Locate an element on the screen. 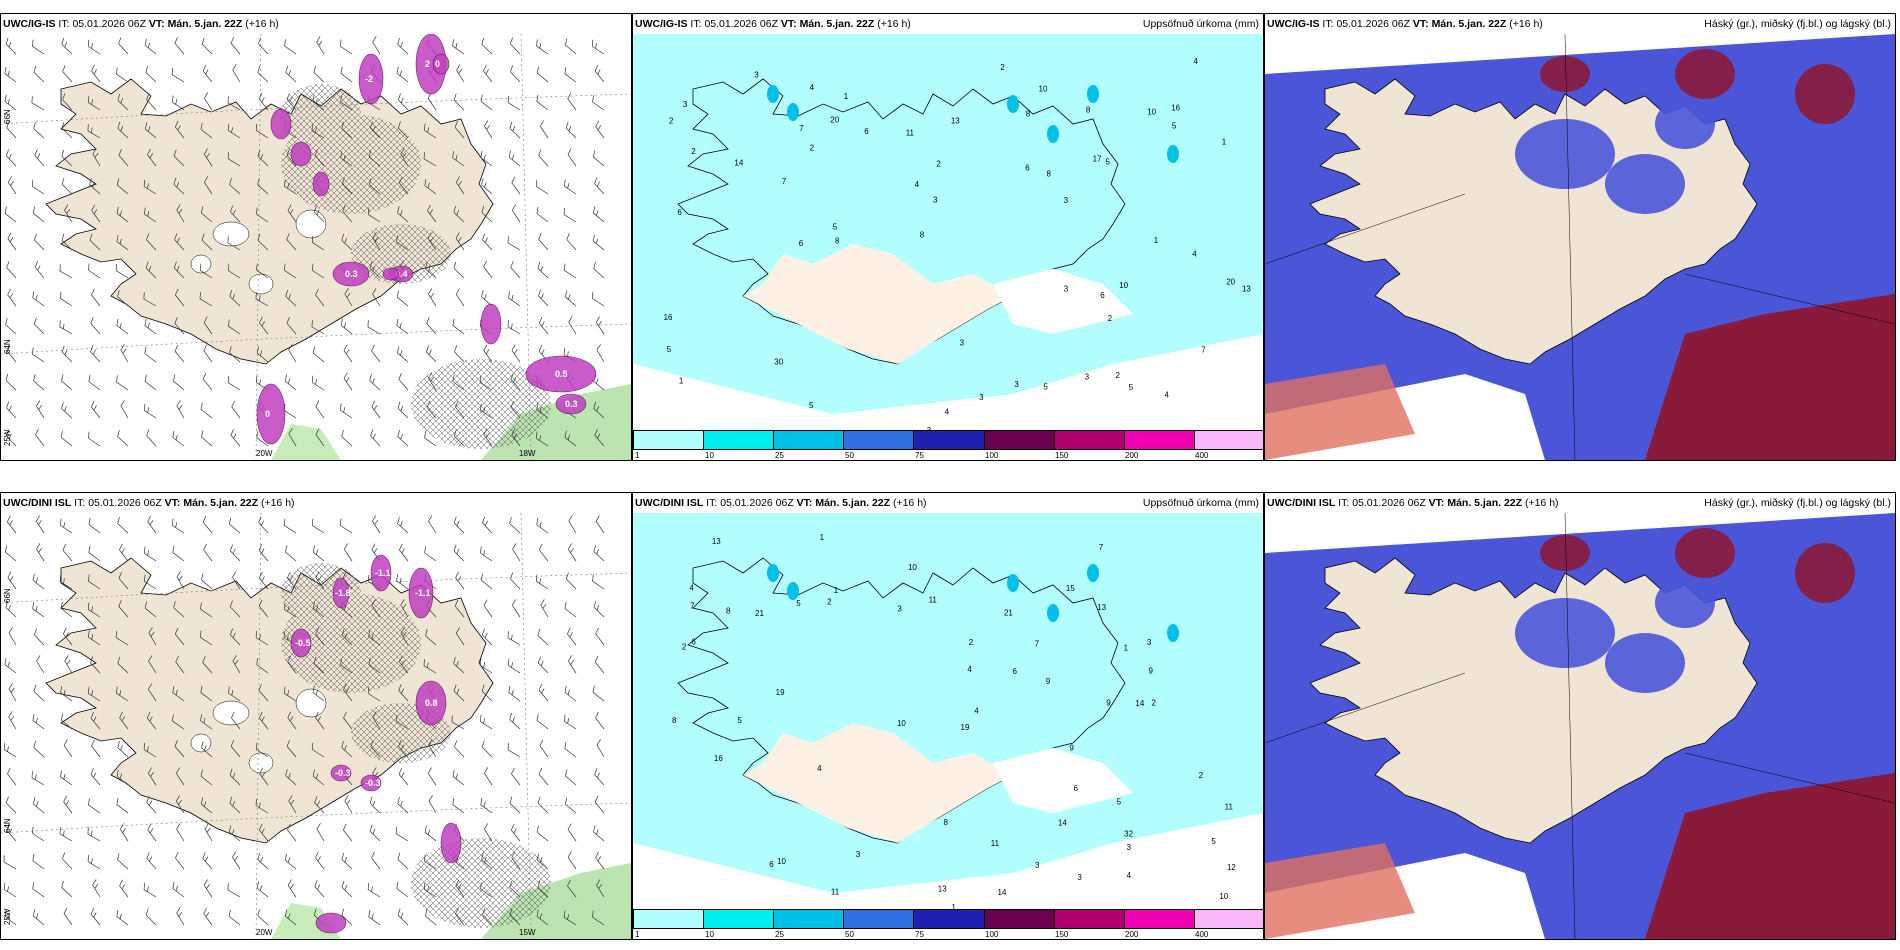 The height and width of the screenshot is (950, 1900). colorbar-tick: 100 is located at coordinates (992, 455).